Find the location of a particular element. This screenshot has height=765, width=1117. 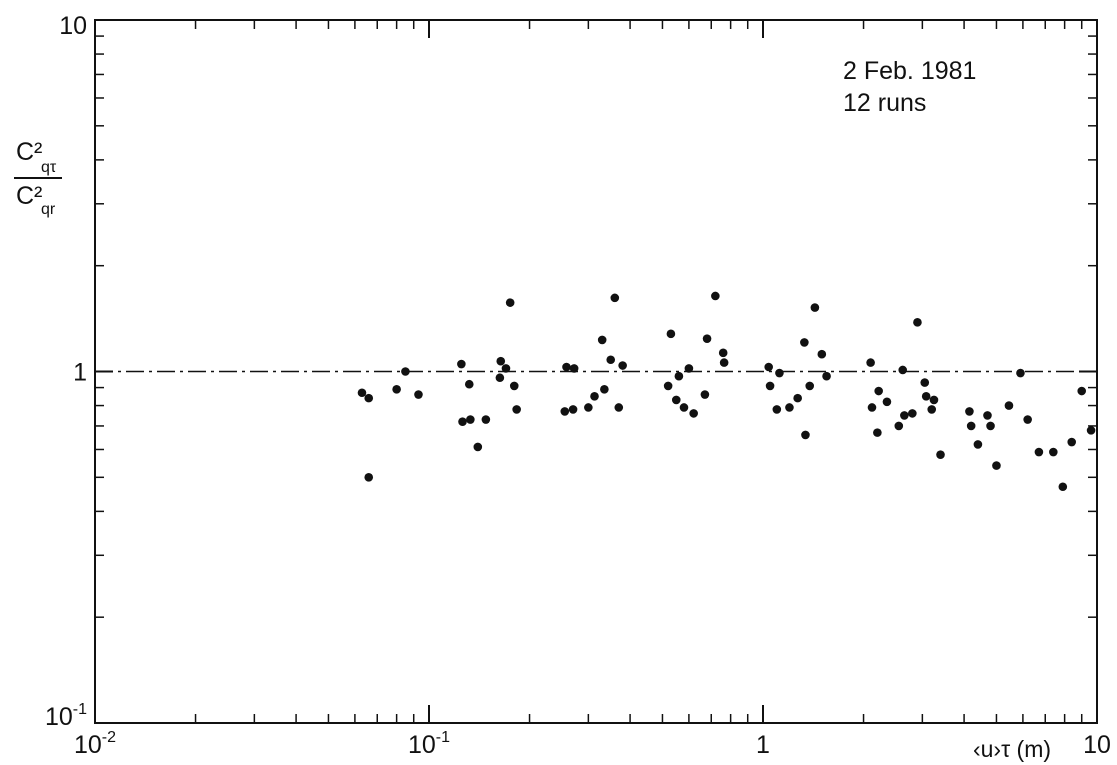

x-tick-label: 10 is located at coordinates (1097, 745).